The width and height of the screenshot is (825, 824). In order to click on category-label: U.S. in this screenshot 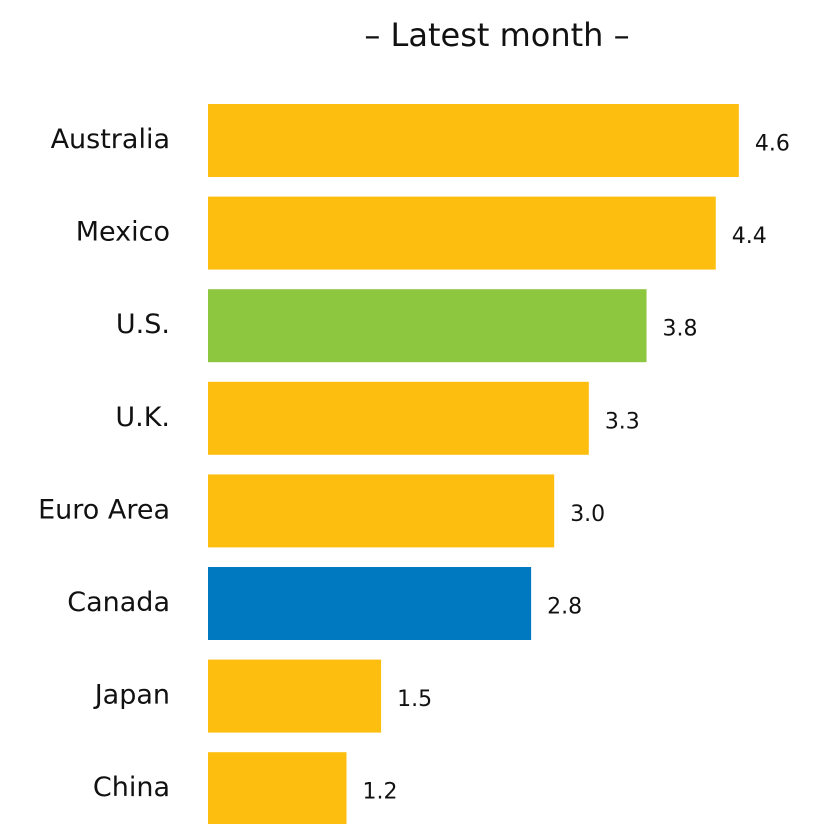, I will do `click(143, 324)`.